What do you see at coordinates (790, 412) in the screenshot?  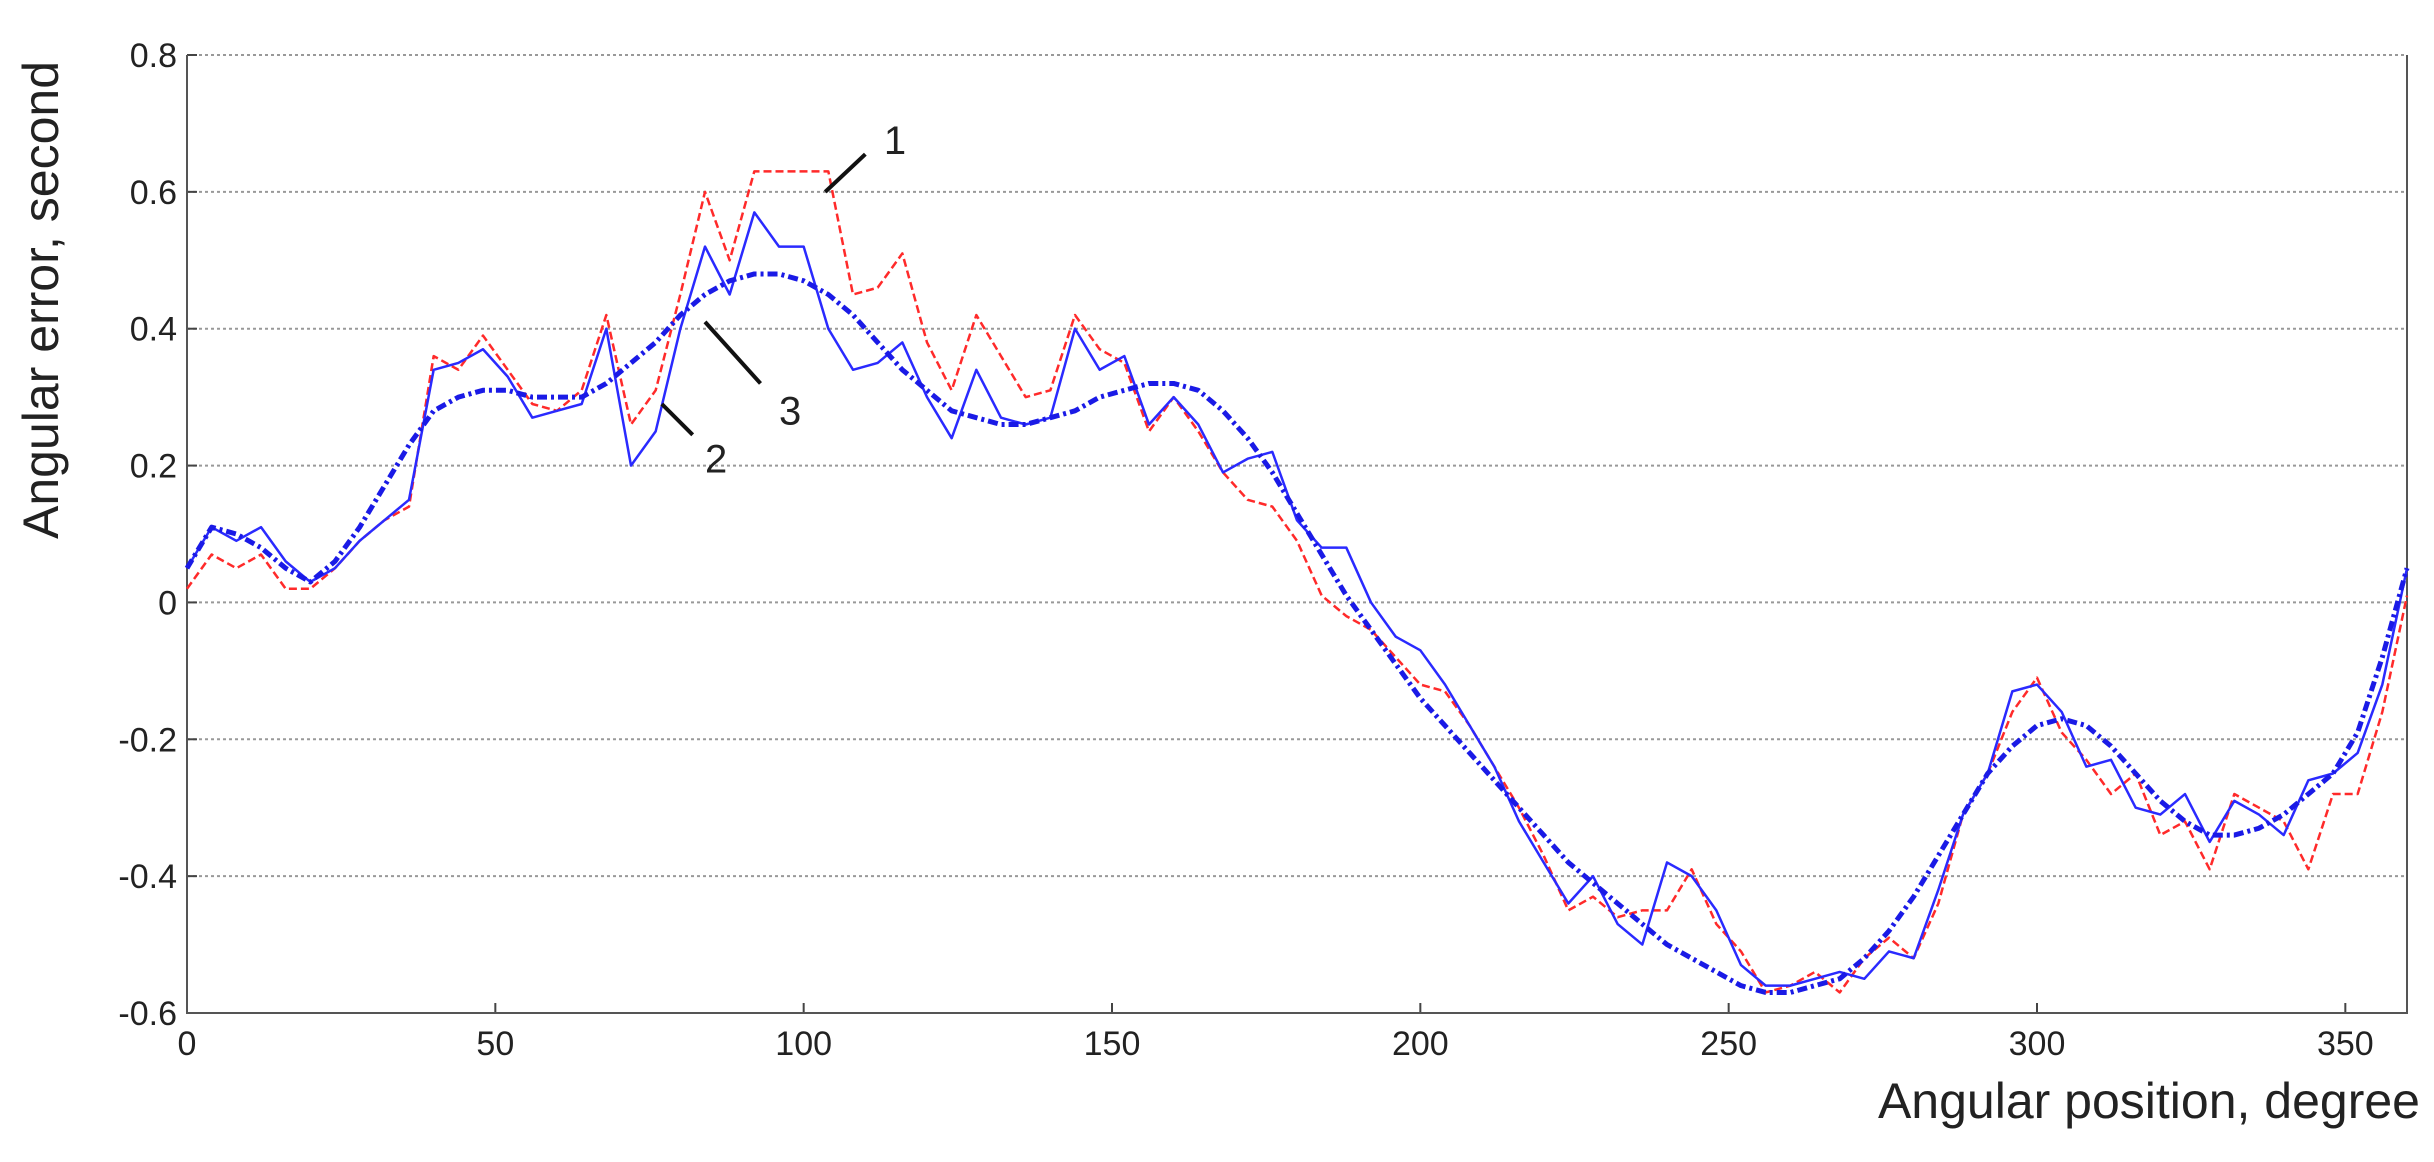 I see `curve-label: 3` at bounding box center [790, 412].